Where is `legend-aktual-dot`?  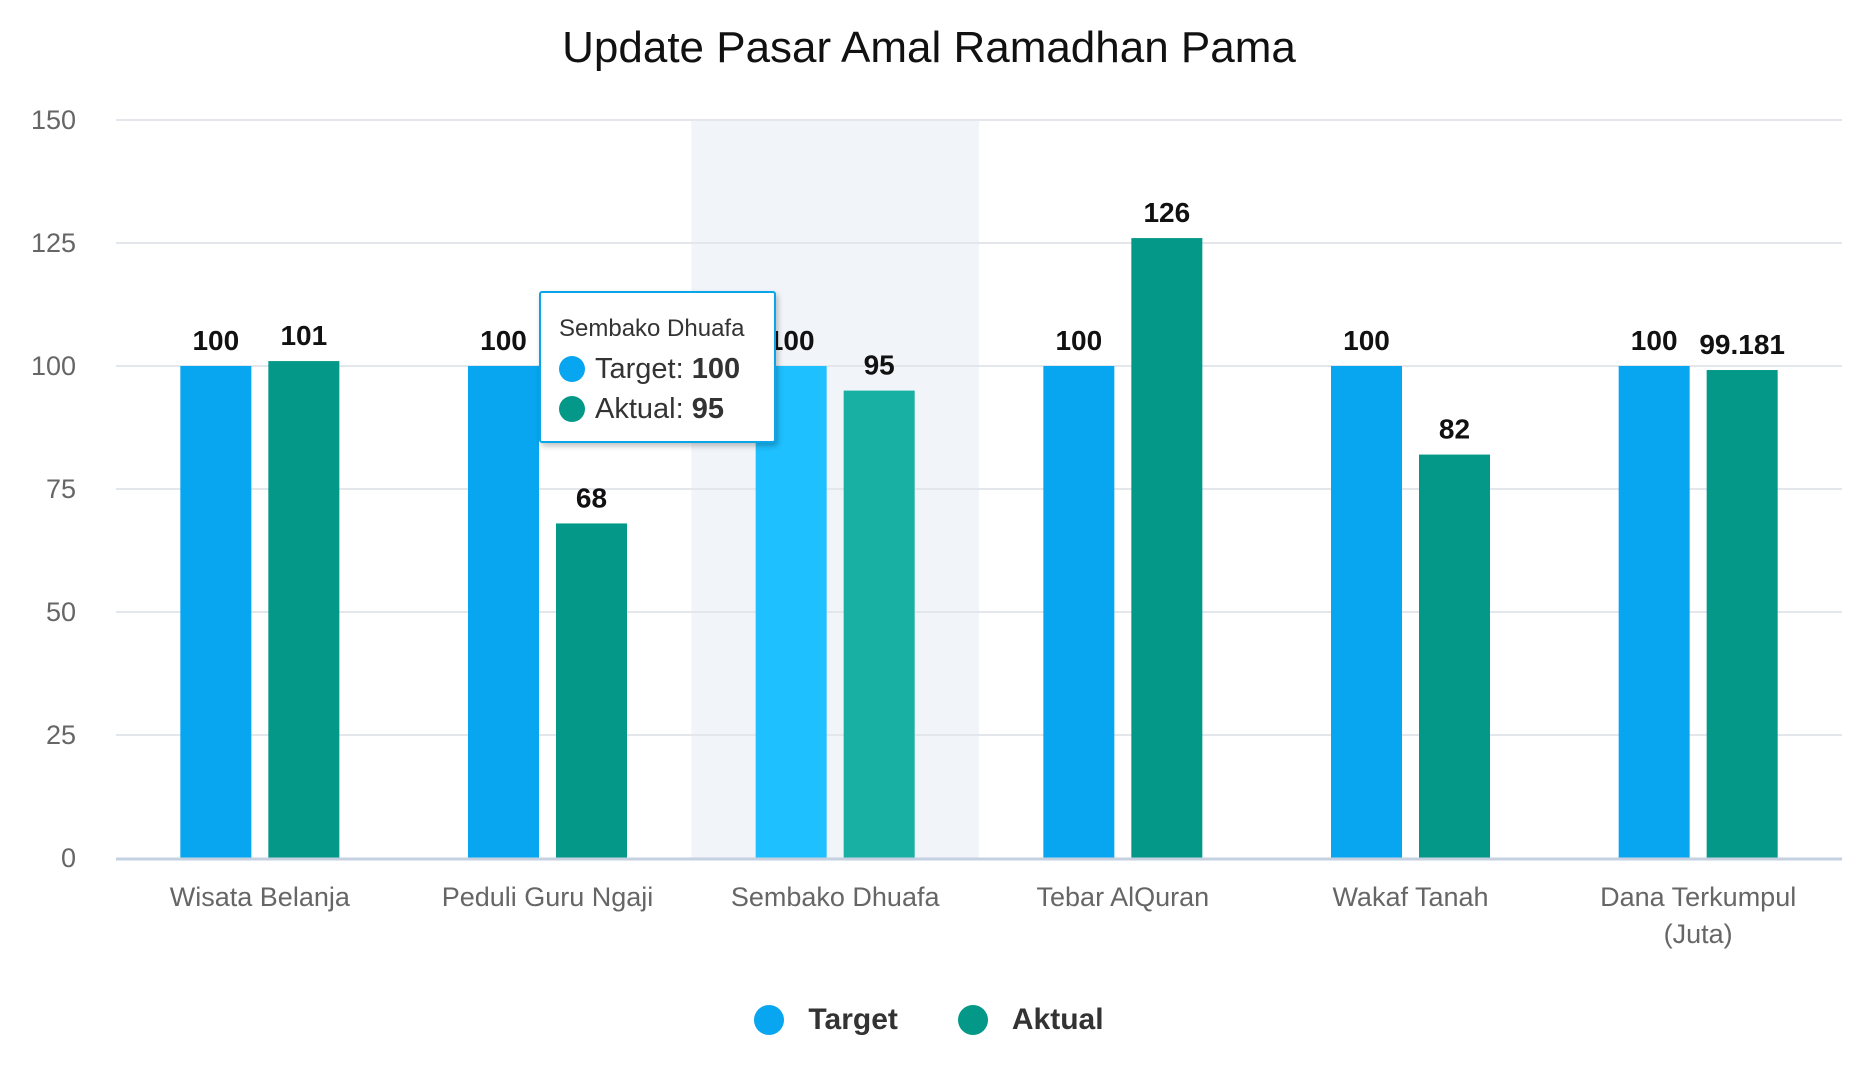
legend-aktual-dot is located at coordinates (972, 1020).